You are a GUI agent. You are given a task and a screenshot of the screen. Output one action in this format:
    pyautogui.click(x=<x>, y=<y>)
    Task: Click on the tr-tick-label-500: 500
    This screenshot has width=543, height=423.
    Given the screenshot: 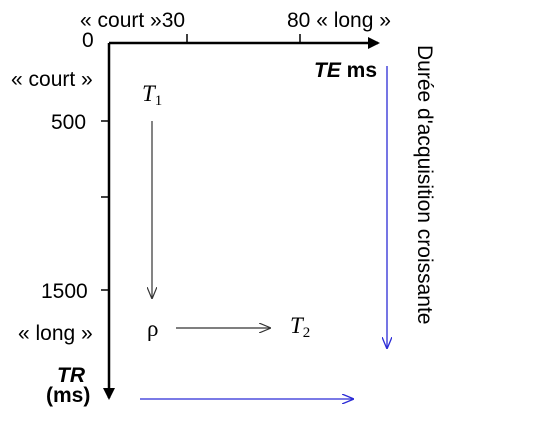 What is the action you would take?
    pyautogui.click(x=69, y=122)
    